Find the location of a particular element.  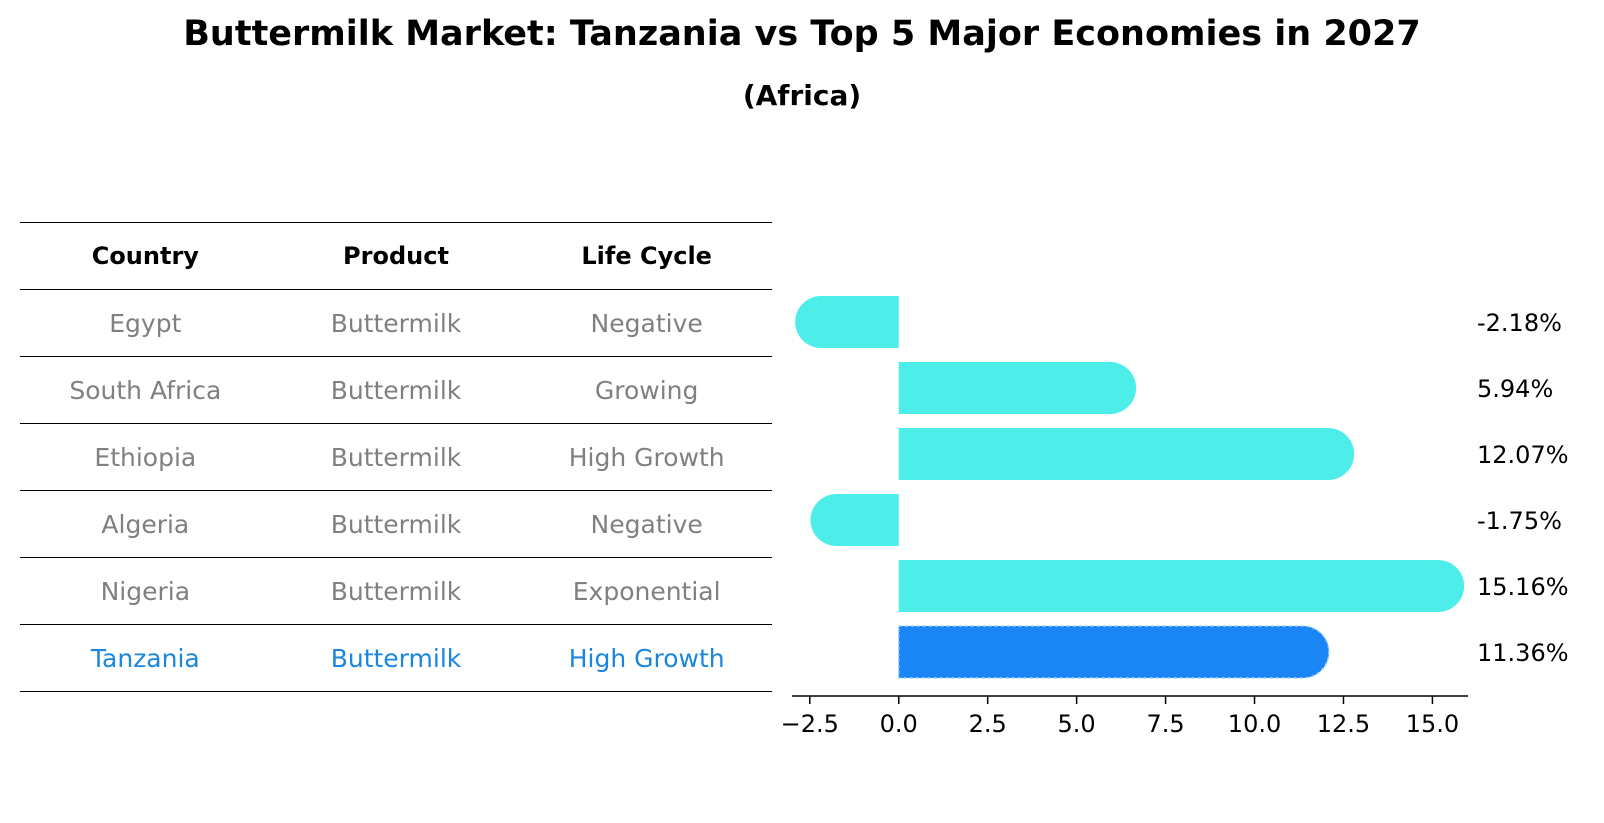

x-tick-label: 10.0 is located at coordinates (1254, 724).